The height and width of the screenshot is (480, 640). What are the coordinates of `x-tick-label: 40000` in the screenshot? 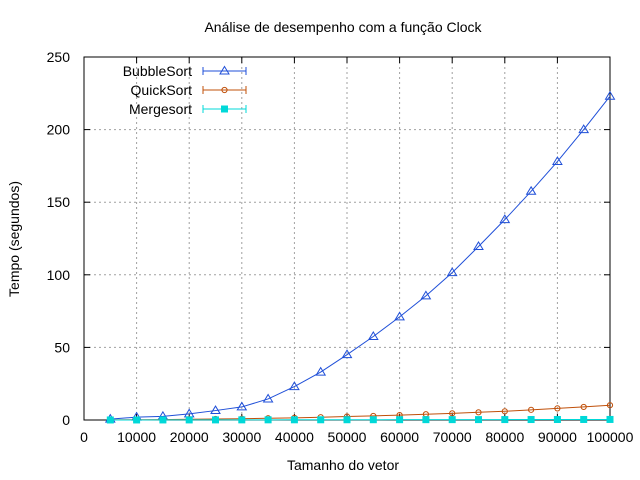 It's located at (294, 437).